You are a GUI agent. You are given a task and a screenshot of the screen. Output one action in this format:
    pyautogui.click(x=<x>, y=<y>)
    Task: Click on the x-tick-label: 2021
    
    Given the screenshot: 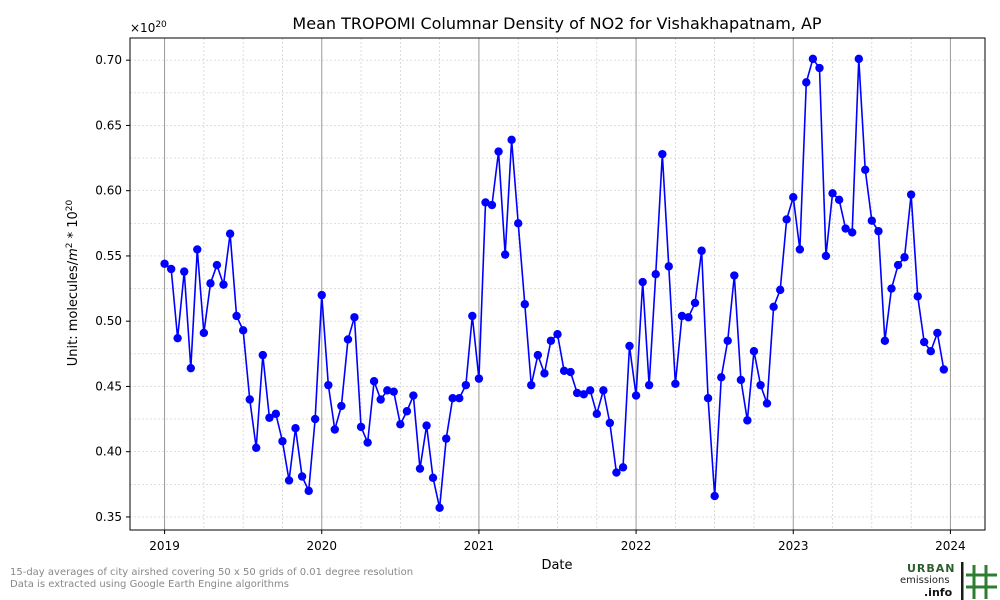 What is the action you would take?
    pyautogui.click(x=479, y=546)
    